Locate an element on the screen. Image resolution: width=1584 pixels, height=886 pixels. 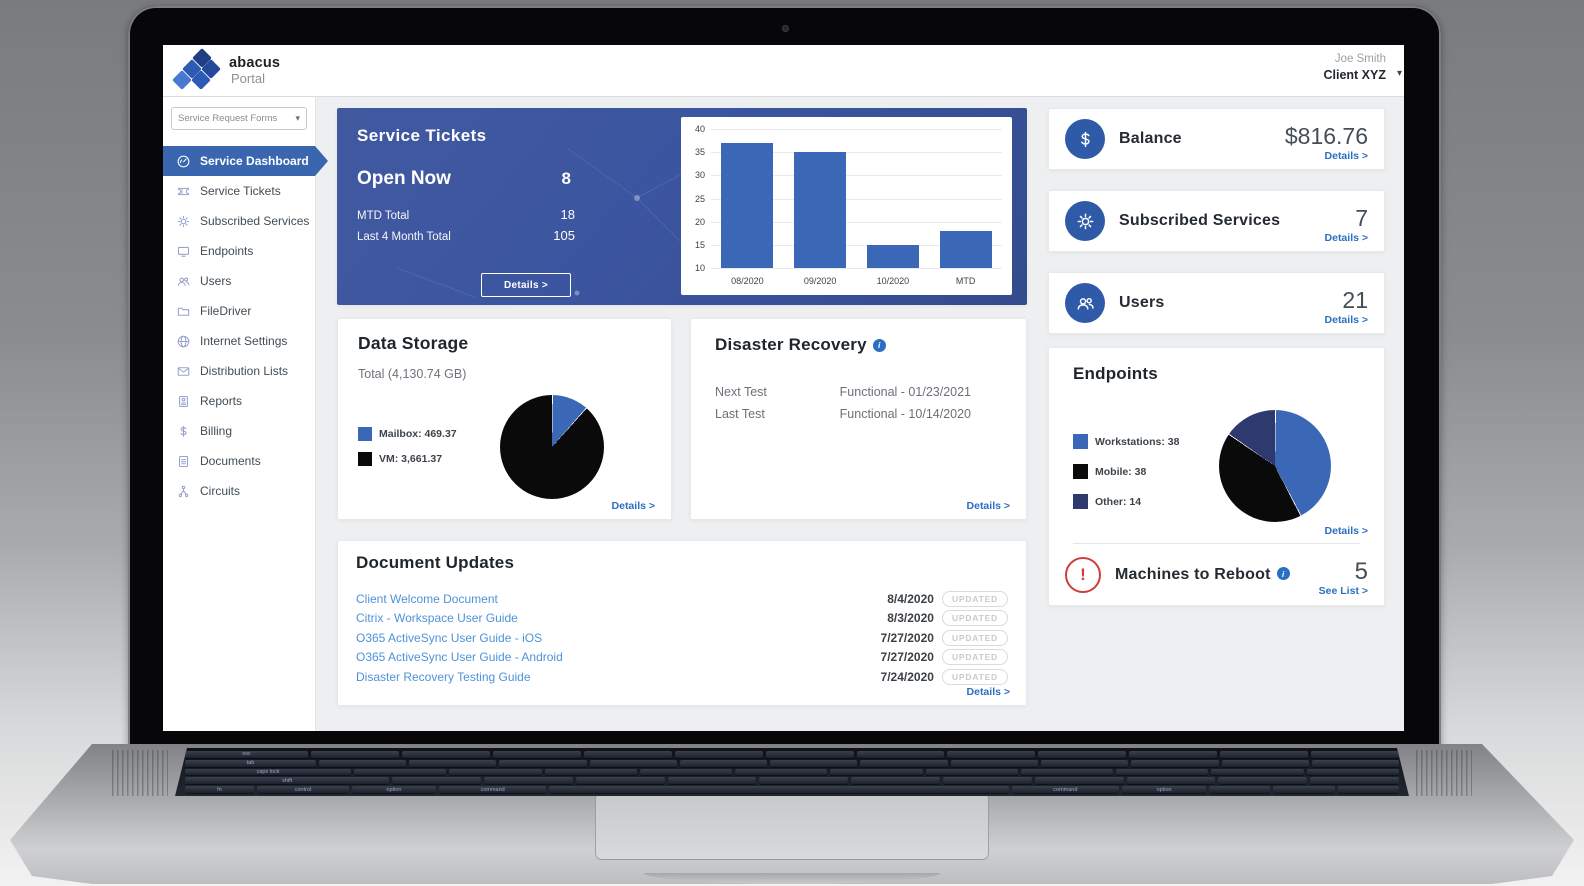
updated-badge: UPDATED is located at coordinates (974, 676).